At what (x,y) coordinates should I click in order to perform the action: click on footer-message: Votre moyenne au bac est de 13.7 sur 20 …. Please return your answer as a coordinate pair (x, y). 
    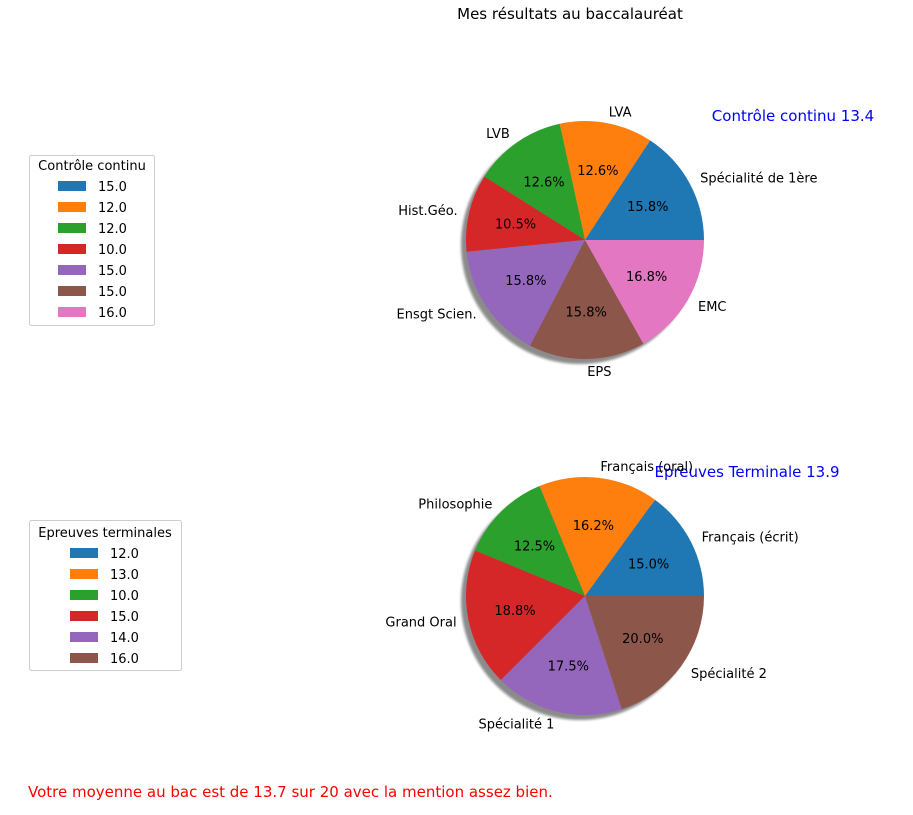
    Looking at the image, I should click on (290, 792).